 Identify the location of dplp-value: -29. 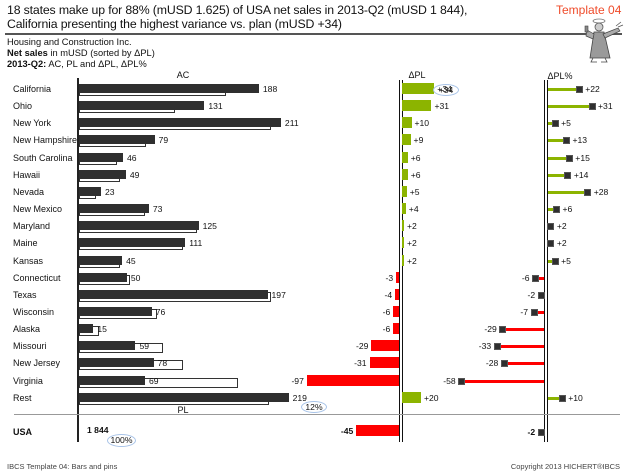
(490, 329).